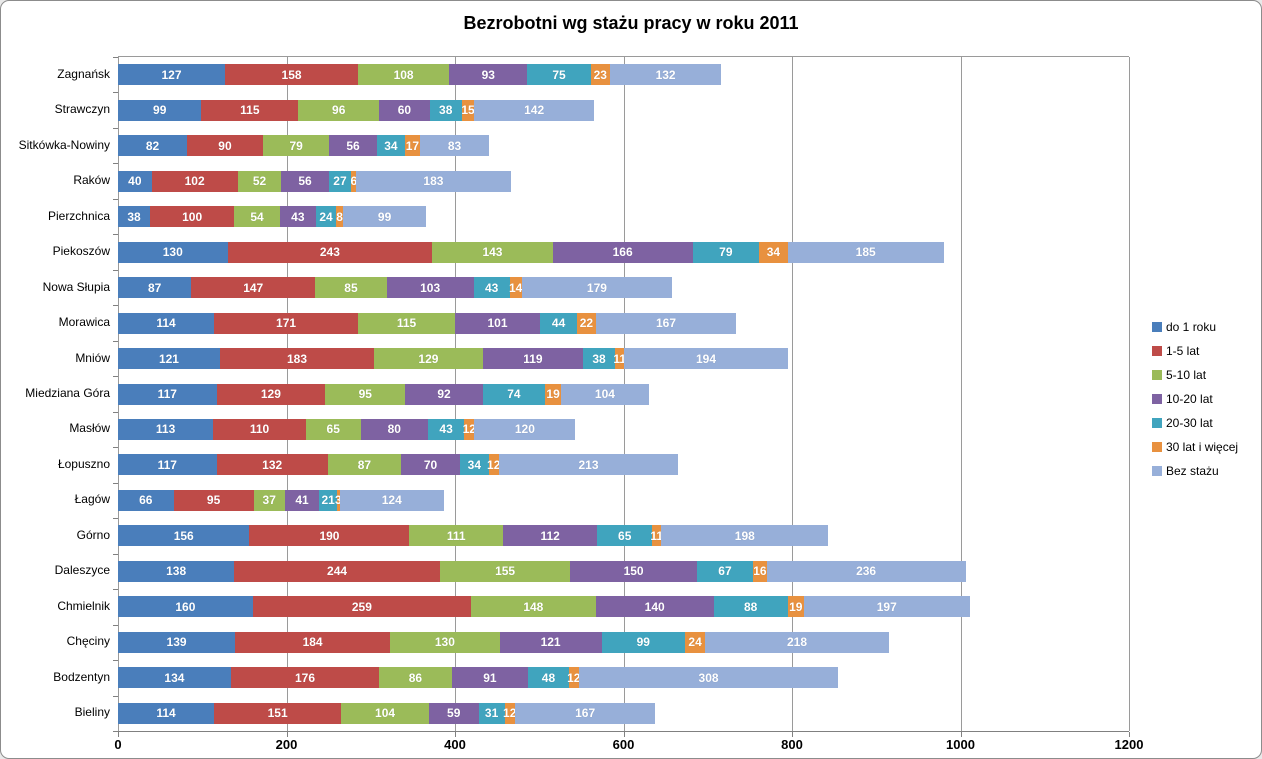 Image resolution: width=1262 pixels, height=759 pixels. Describe the element at coordinates (91, 180) in the screenshot. I see `category-label: Raków` at that location.